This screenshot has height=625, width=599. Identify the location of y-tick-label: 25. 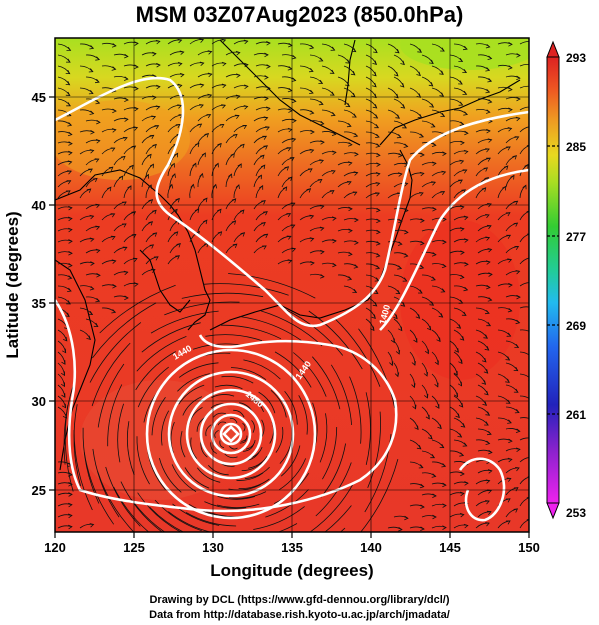
(39, 490).